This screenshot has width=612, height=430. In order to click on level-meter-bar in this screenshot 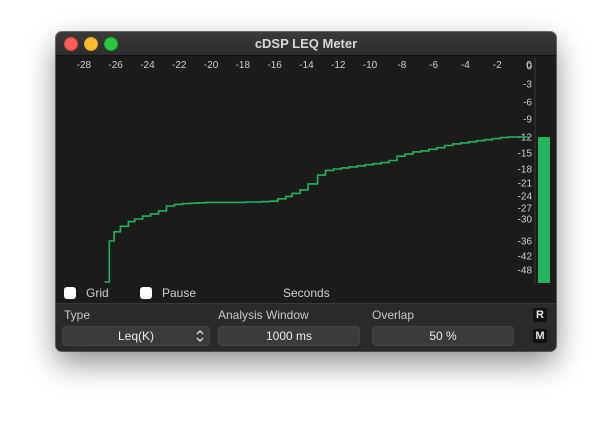, I will do `click(544, 210)`.